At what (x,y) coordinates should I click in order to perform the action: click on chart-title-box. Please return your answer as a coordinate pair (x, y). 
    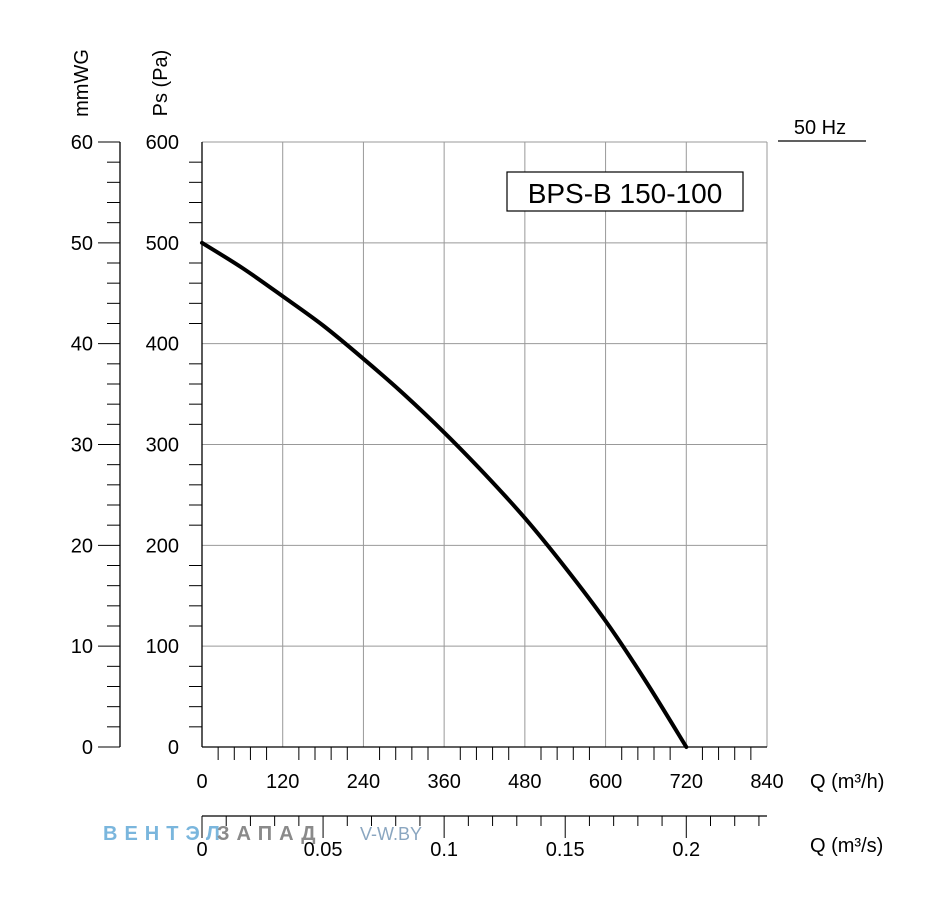
    Looking at the image, I should click on (625, 191).